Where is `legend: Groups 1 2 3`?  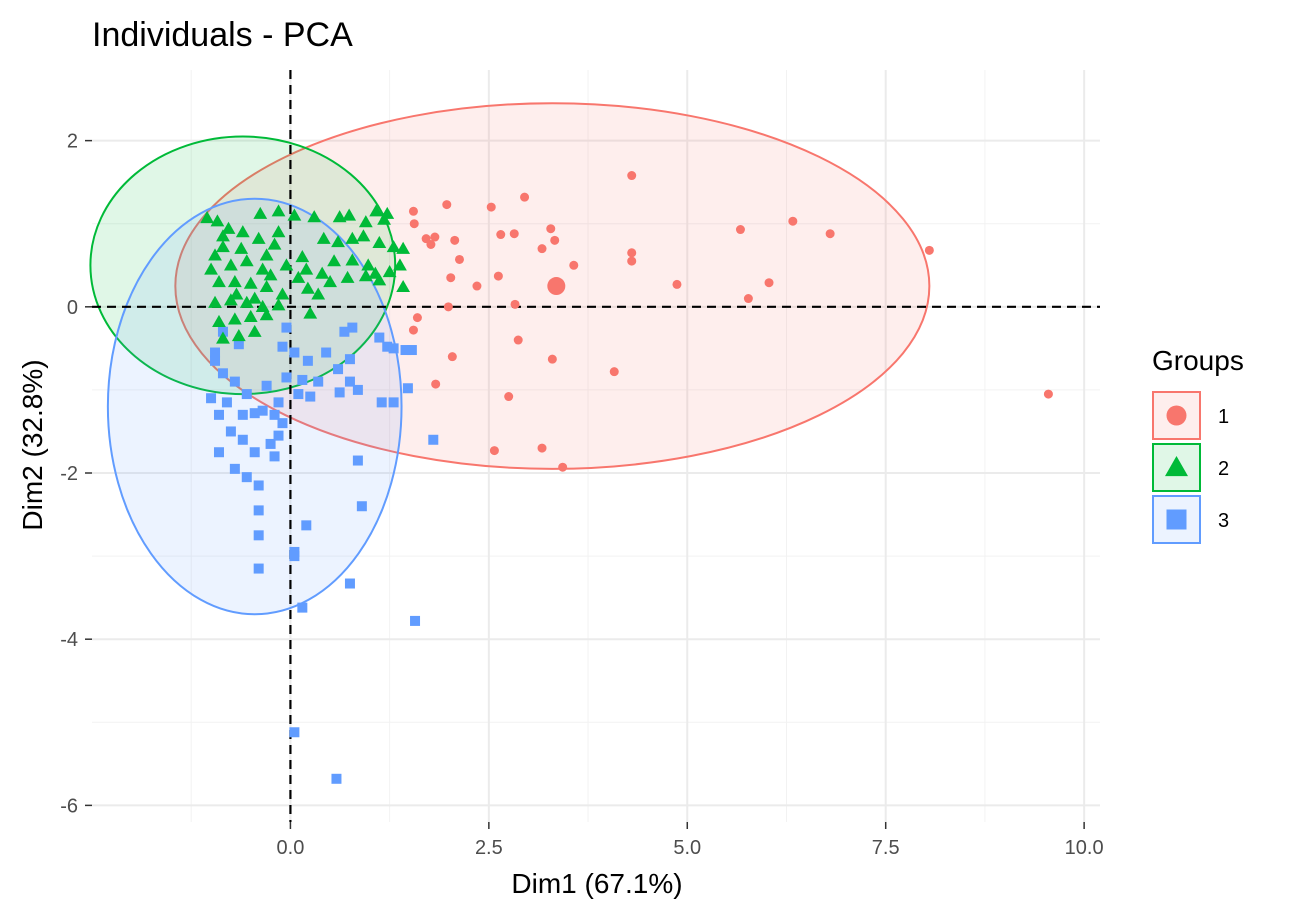 legend: Groups 1 2 3 is located at coordinates (1198, 444).